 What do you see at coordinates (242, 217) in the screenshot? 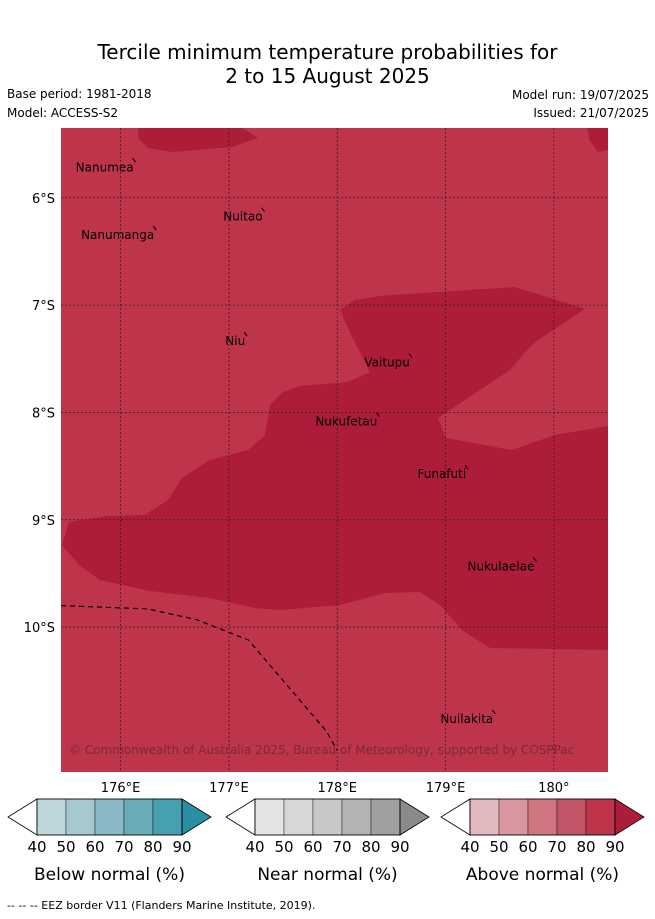
I see `island-label: Nuitao` at bounding box center [242, 217].